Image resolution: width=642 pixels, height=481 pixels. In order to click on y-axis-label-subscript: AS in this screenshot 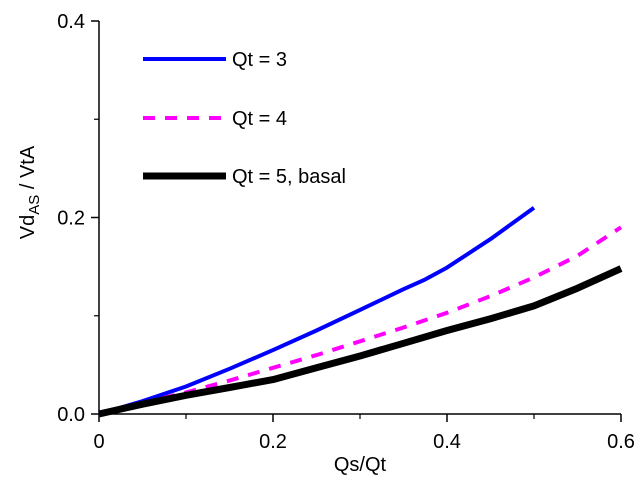, I will do `click(34, 205)`.